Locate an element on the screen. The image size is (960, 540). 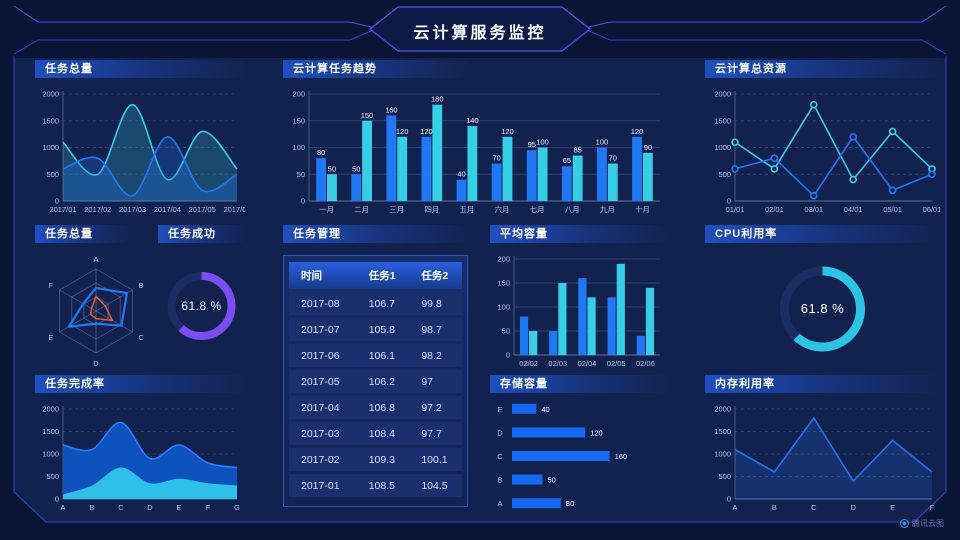
svg-text: 四月 is located at coordinates (431, 209).